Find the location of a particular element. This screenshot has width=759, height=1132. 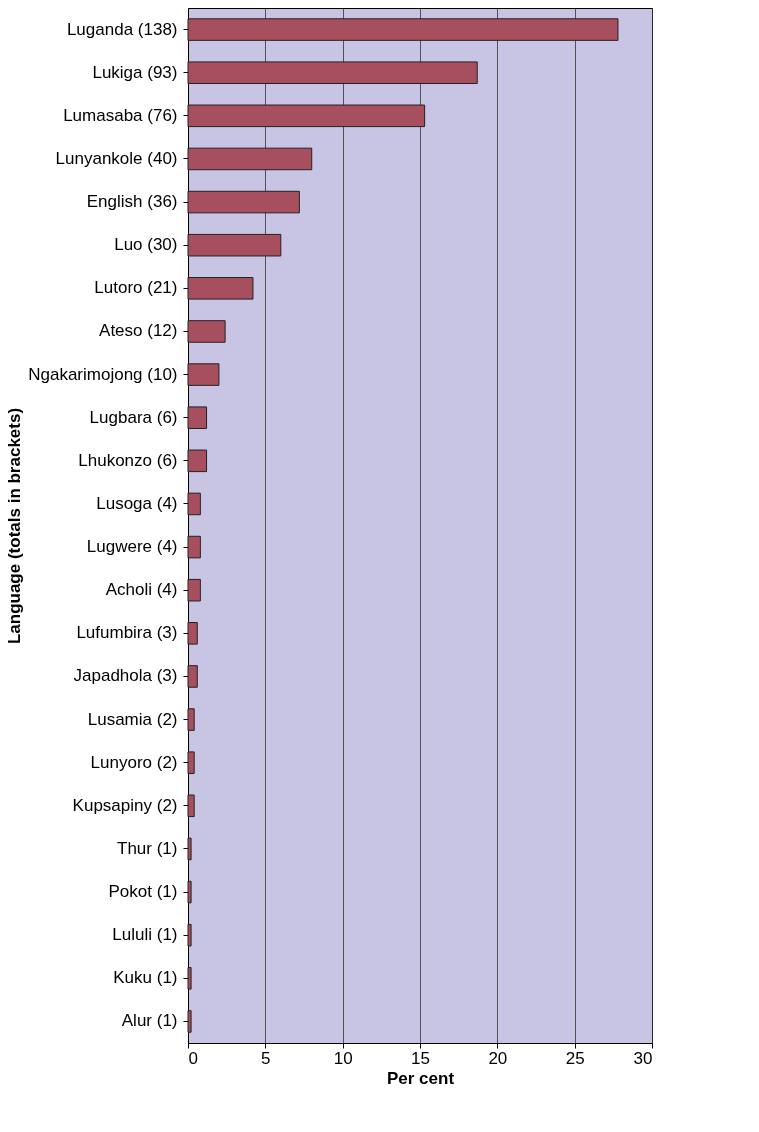

x-tick-label: 10 is located at coordinates (343, 1058).